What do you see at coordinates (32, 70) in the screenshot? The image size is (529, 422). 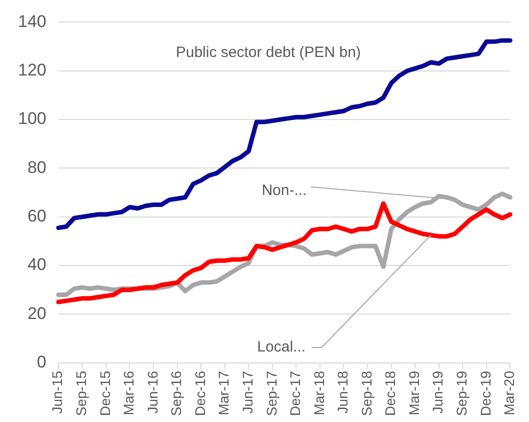 I see `y-tick-label: 120` at bounding box center [32, 70].